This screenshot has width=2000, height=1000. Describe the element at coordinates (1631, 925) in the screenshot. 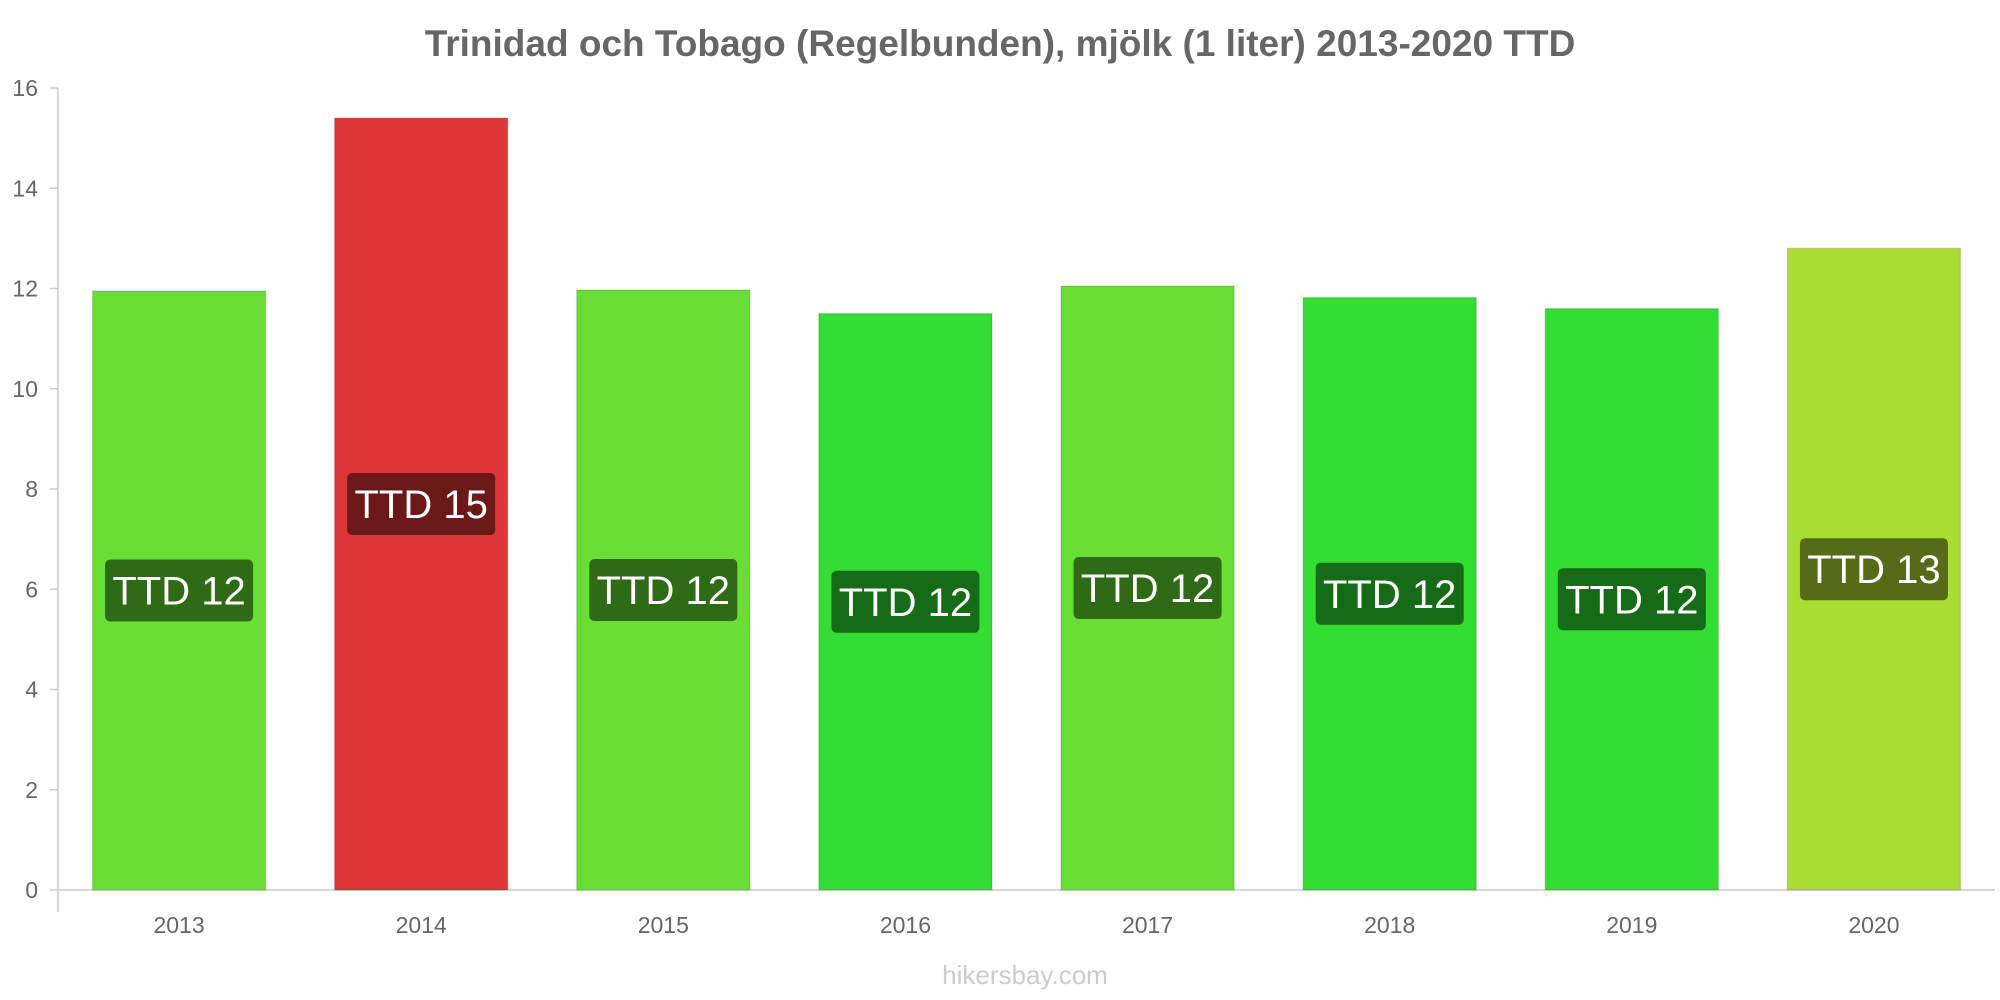

I see `x-tick-label: 2019` at that location.